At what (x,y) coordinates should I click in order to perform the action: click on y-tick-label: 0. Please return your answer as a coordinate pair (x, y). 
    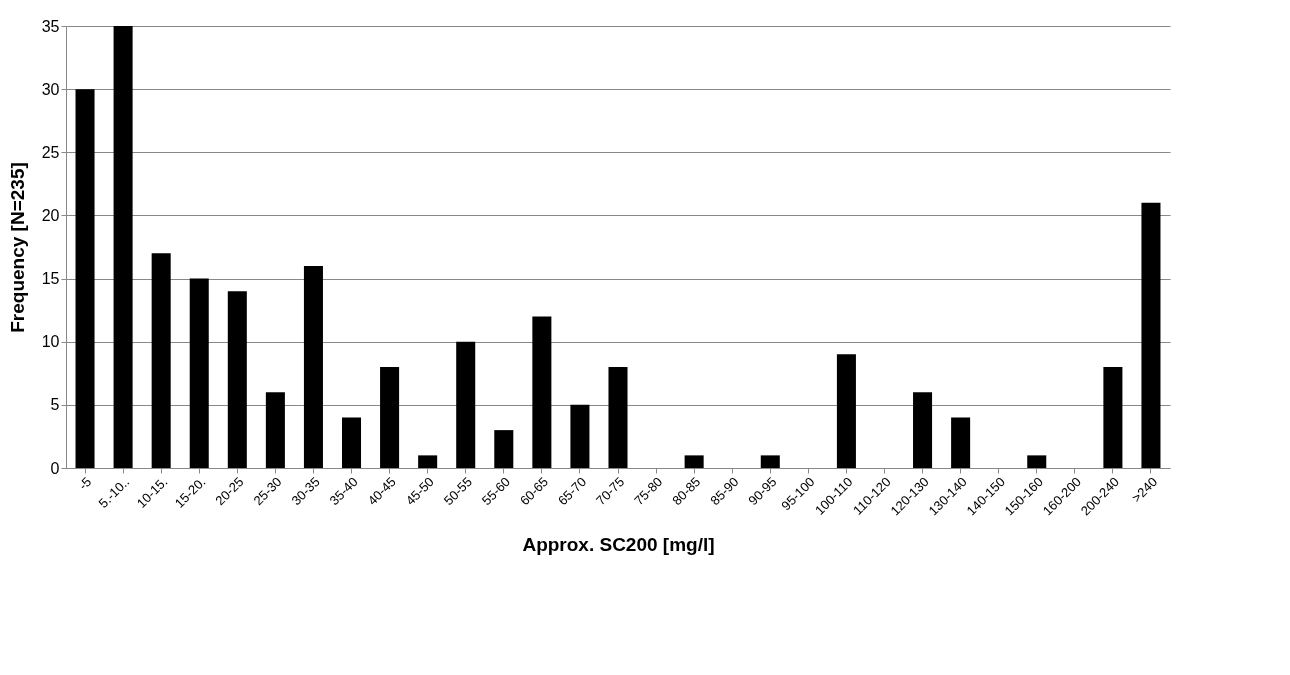
    Looking at the image, I should click on (55, 468).